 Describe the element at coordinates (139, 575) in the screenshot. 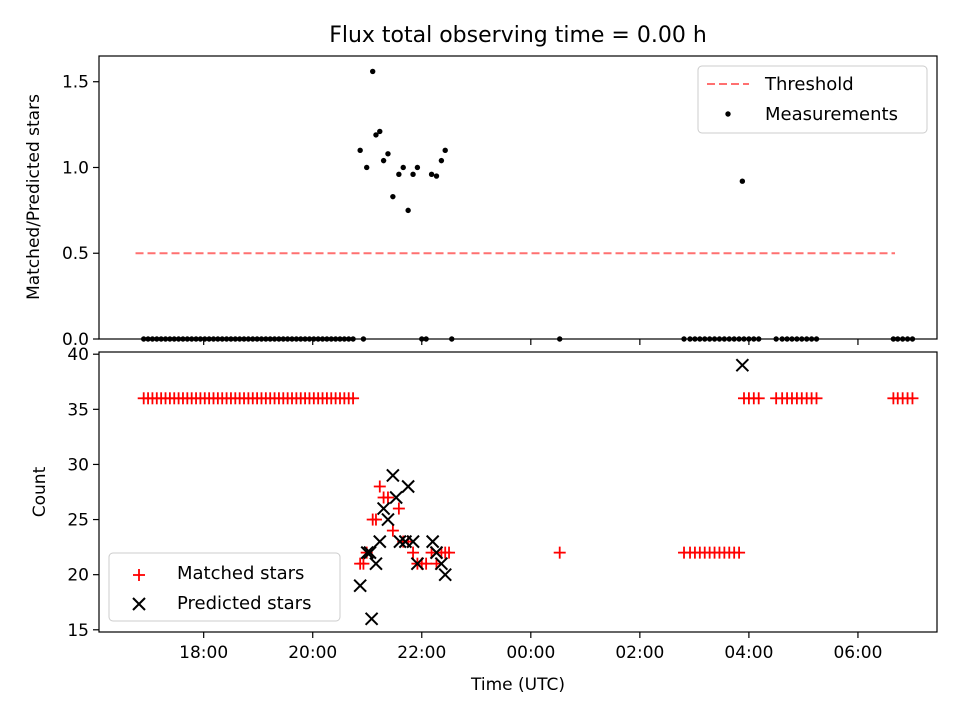

I see `matched-stars-legend-swatch` at that location.